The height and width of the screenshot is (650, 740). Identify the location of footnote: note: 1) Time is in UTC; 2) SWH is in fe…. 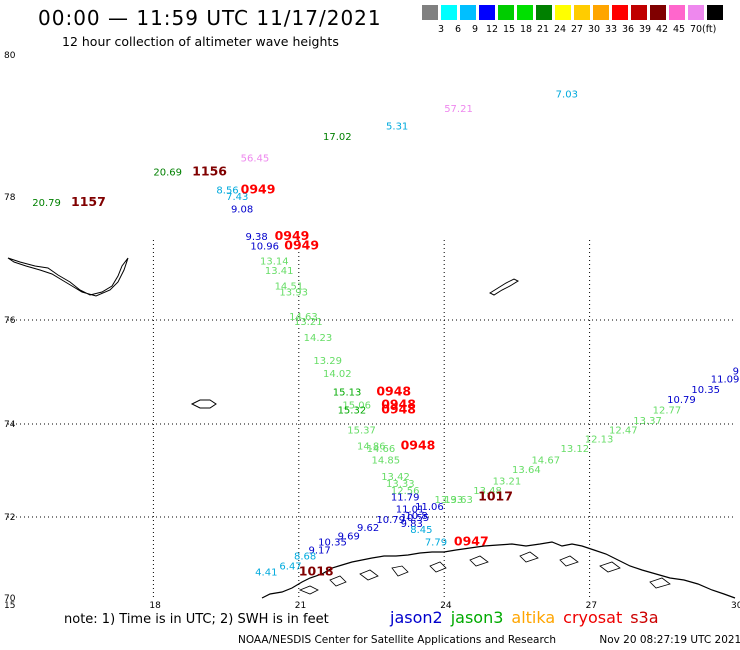
(196, 619).